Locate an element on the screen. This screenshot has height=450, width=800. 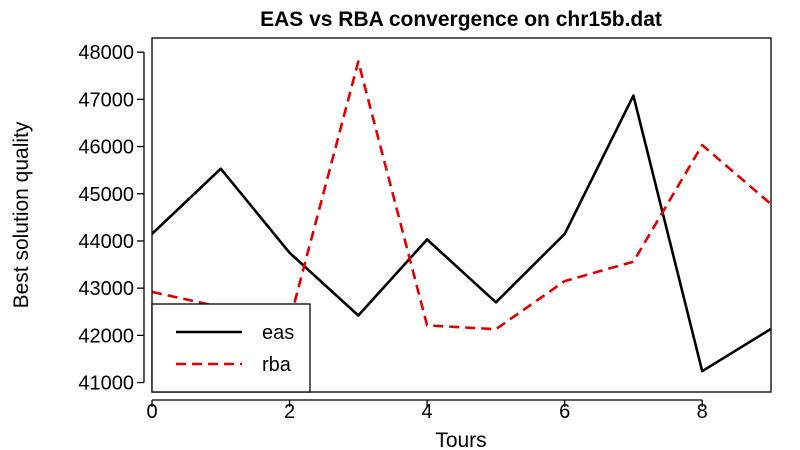
x-tick-label: 4 is located at coordinates (427, 412).